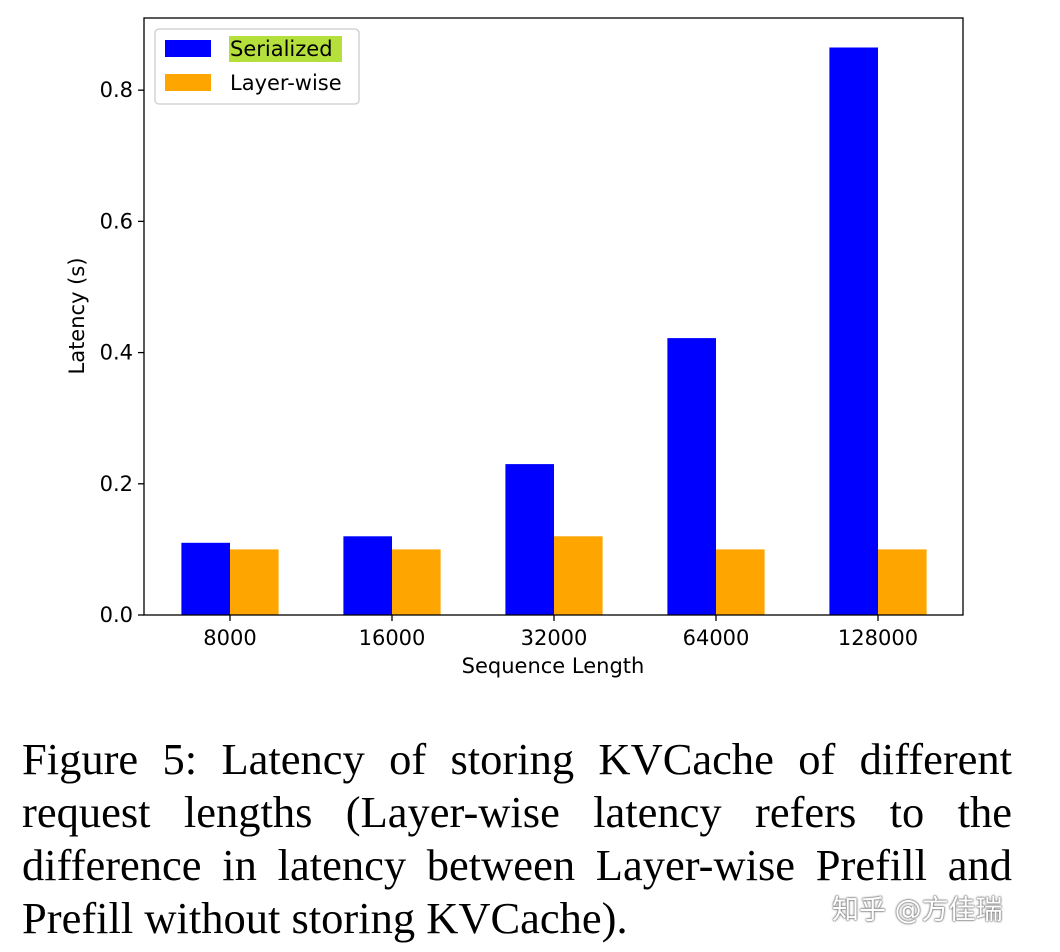 This screenshot has width=1060, height=952. Describe the element at coordinates (392, 638) in the screenshot. I see `x-tick-label: 16000` at that location.